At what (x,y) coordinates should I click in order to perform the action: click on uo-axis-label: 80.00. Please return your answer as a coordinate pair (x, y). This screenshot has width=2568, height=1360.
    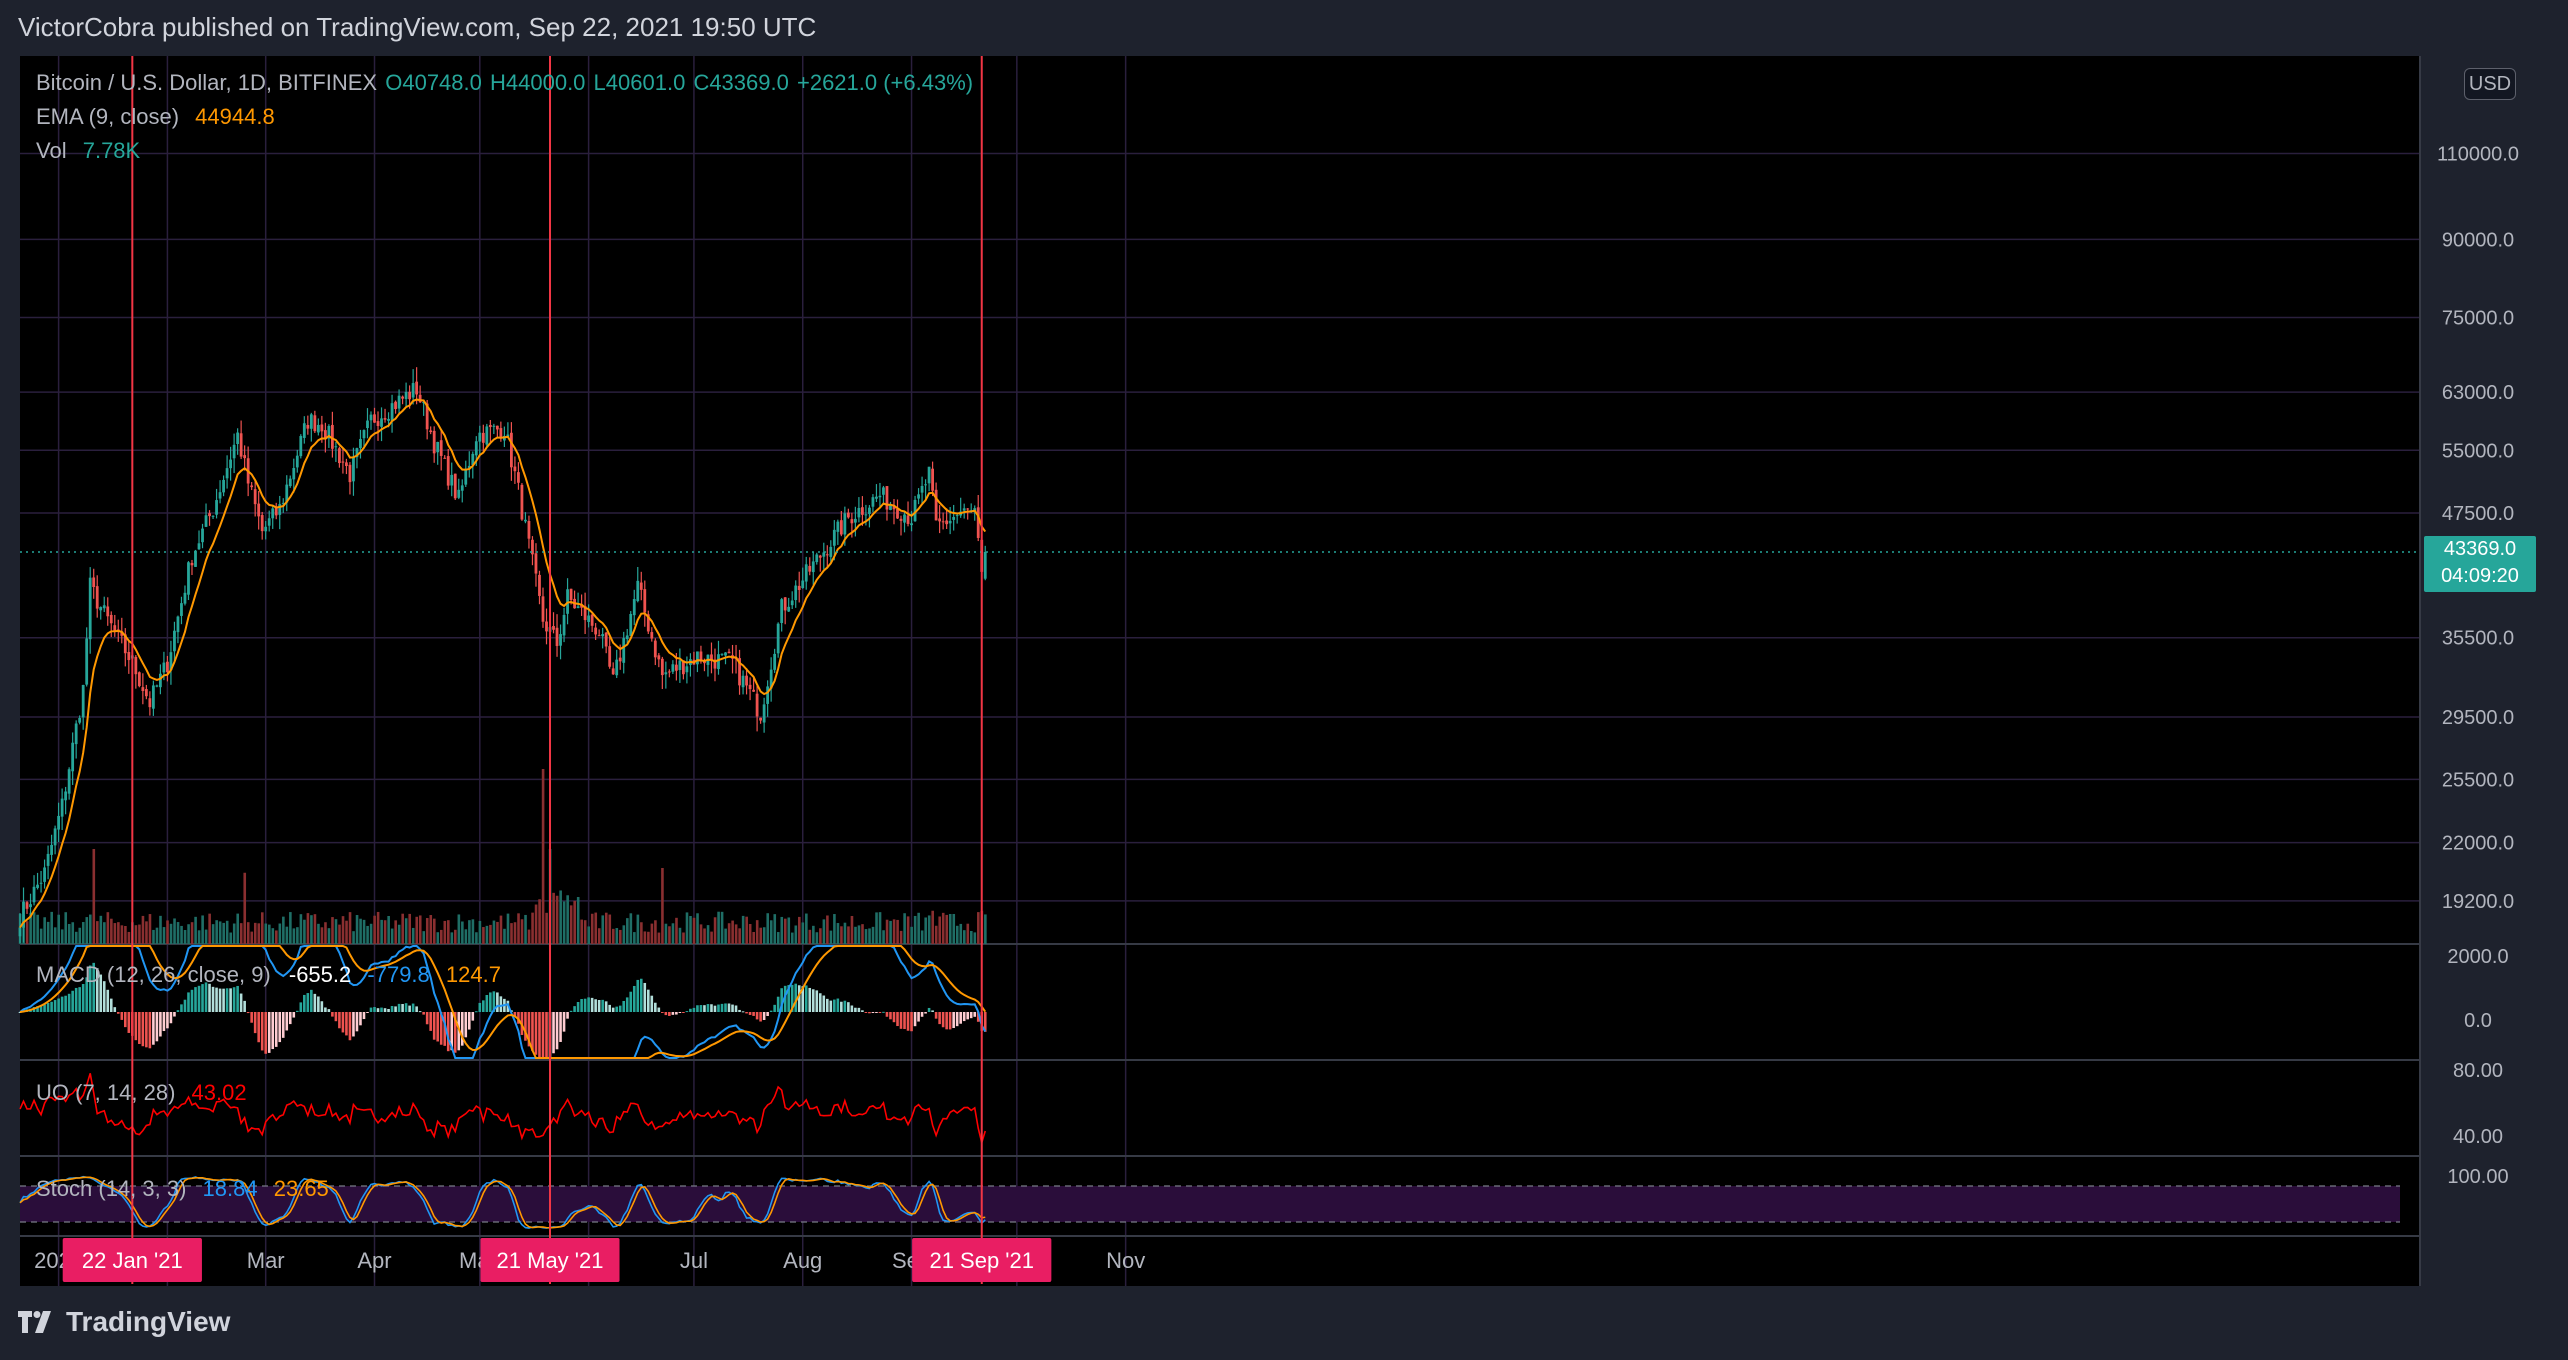
    Looking at the image, I should click on (2478, 1071).